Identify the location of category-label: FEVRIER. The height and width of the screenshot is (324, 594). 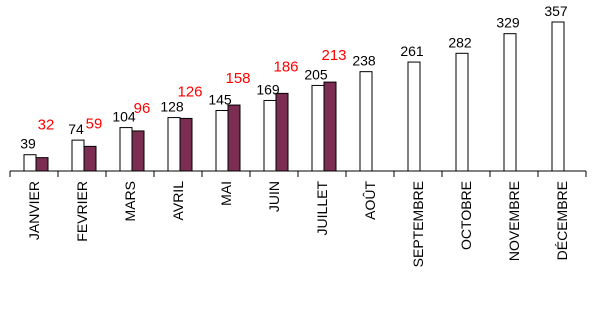
(82, 211).